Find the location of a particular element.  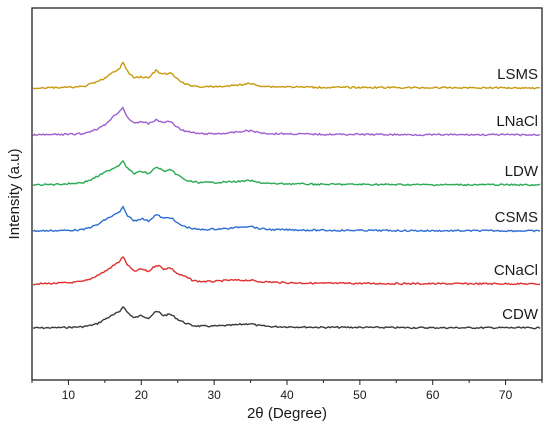

series-line-cnacl is located at coordinates (286, 271).